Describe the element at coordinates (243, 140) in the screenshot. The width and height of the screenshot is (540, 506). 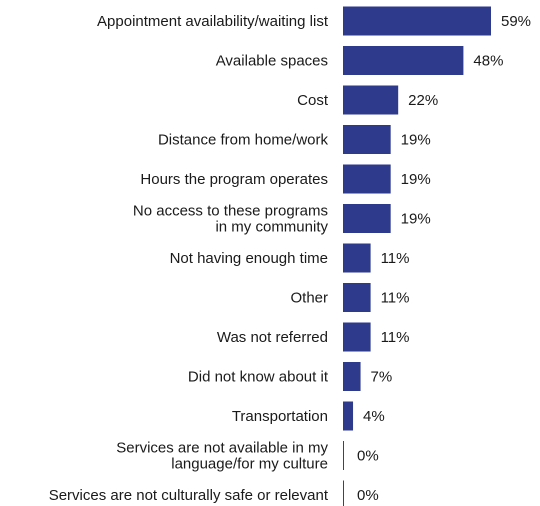
I see `category-label: Distance from home/work` at that location.